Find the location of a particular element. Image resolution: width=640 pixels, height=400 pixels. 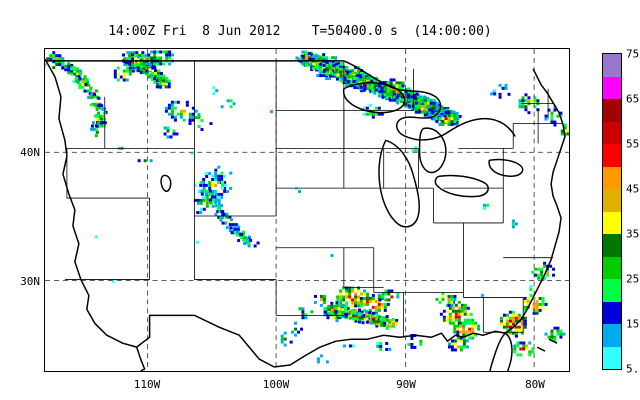

colorbar-tick-label: 65. is located at coordinates (633, 99).